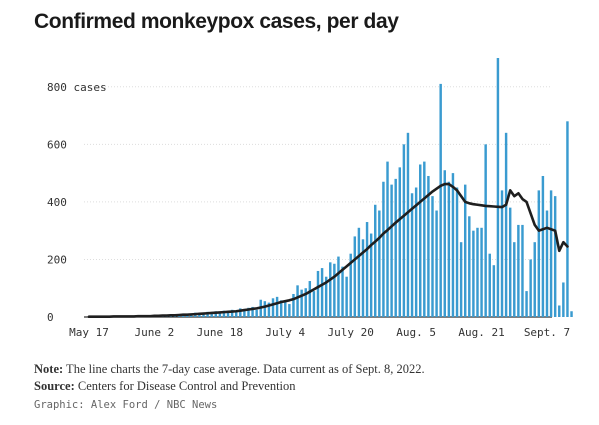  Describe the element at coordinates (77, 87) in the screenshot. I see `y-tick-label: 800 cases` at that location.